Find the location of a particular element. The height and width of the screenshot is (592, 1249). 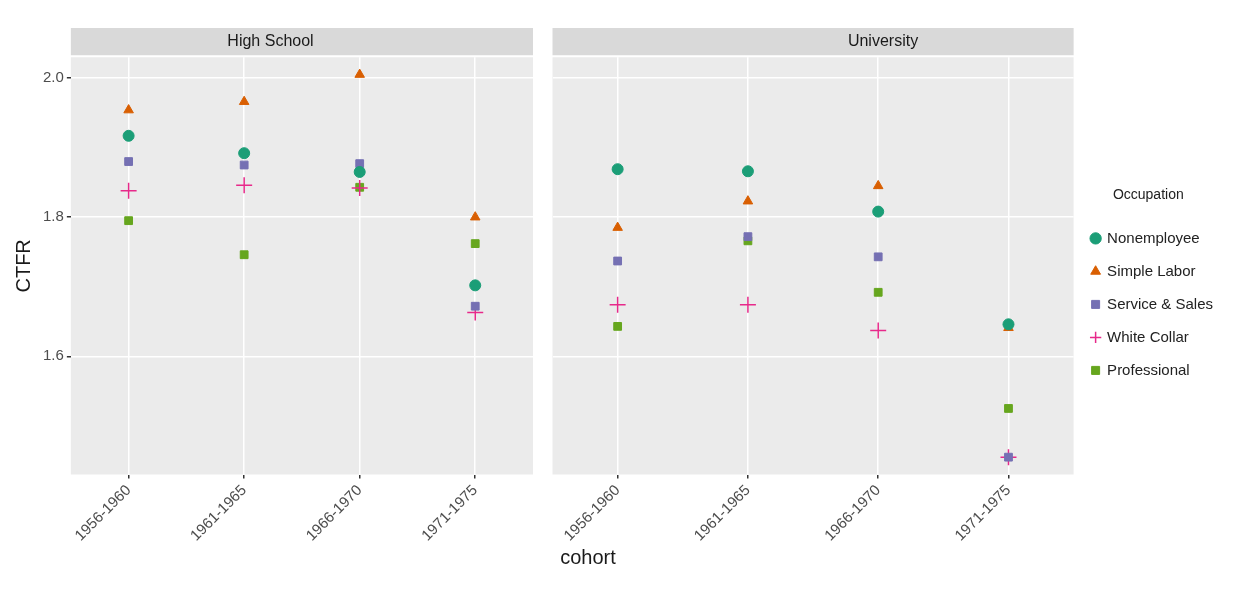

y-tick-label: 1.8 is located at coordinates (53, 216).